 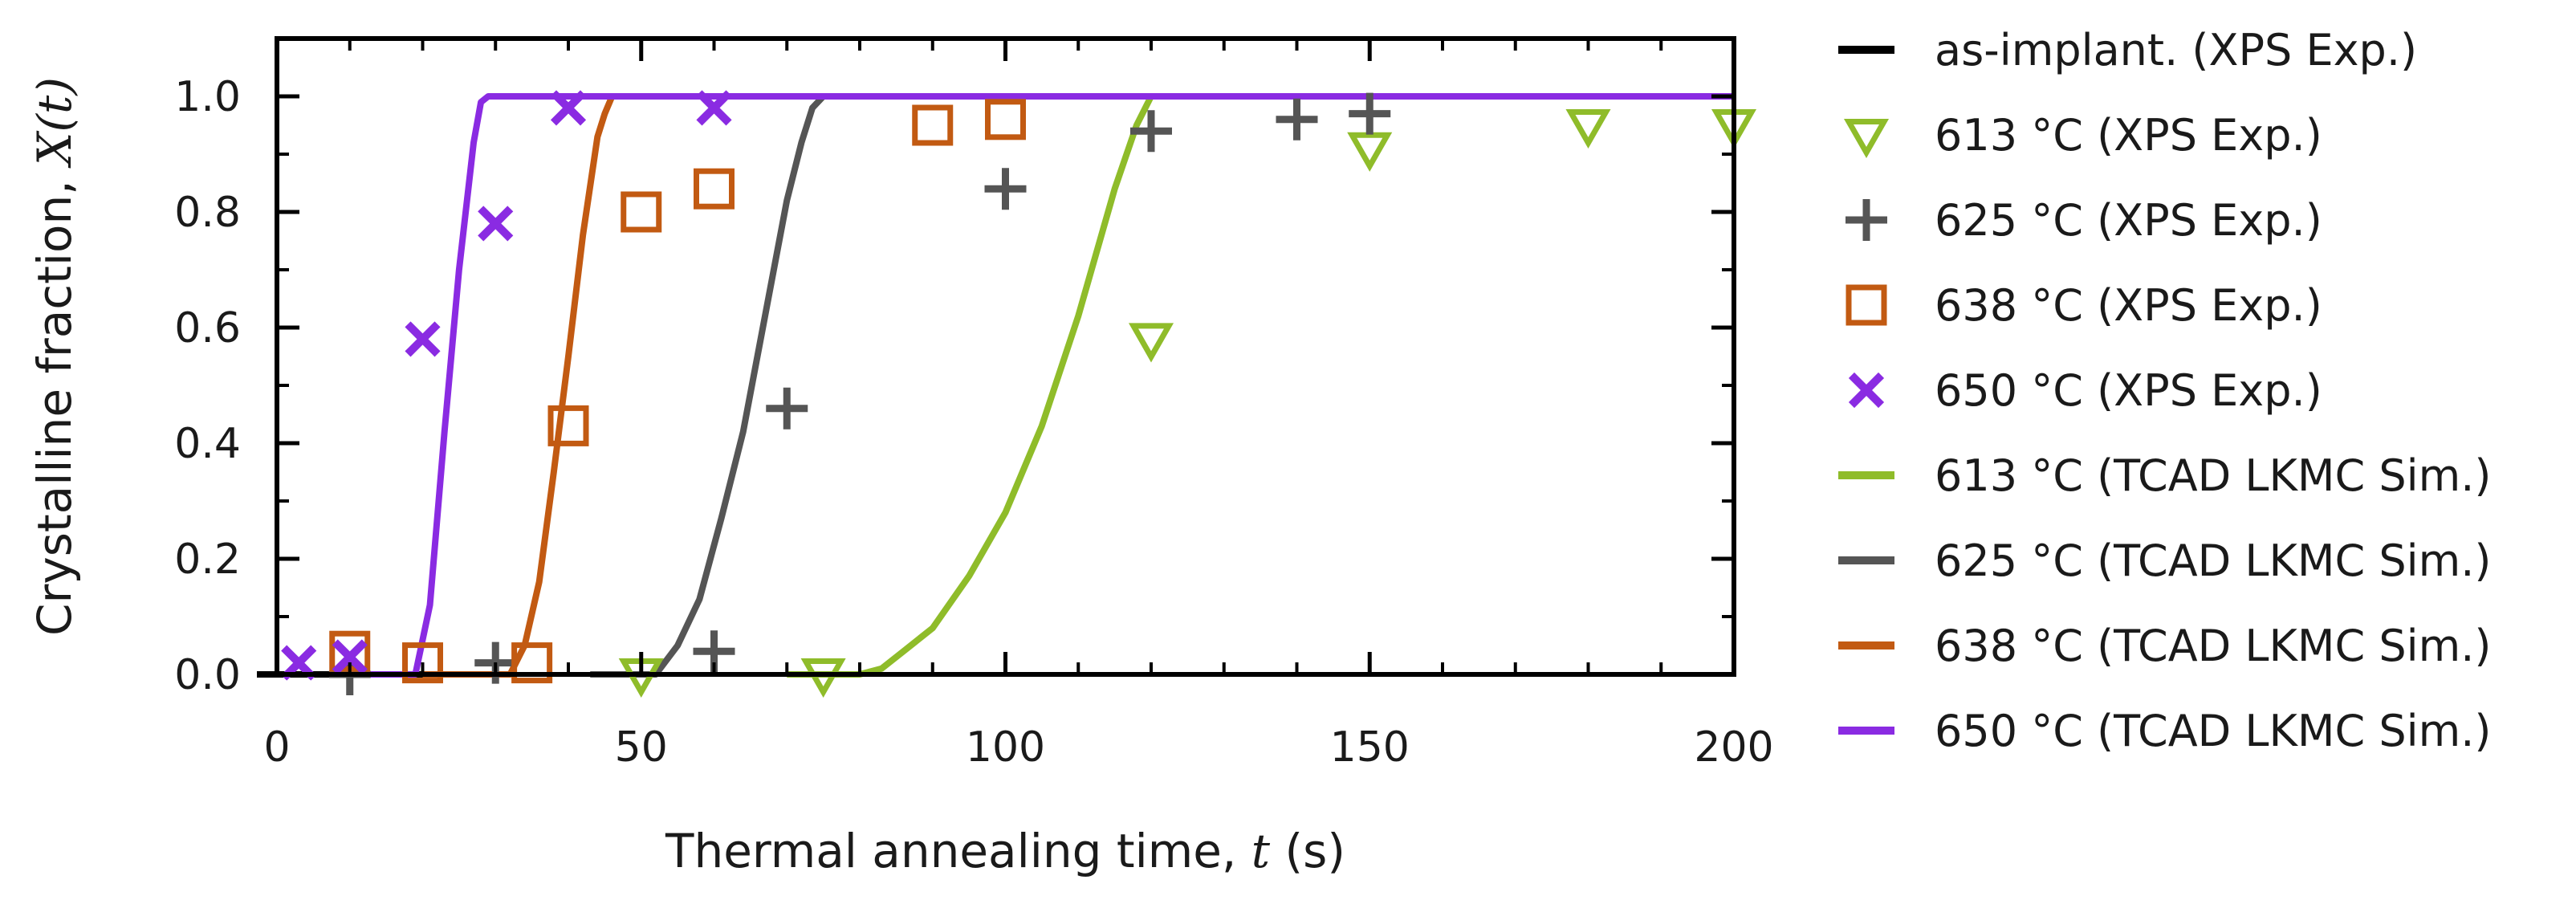 I want to click on legend-item: as-implant. (XPS Exp.), so click(x=2127, y=50).